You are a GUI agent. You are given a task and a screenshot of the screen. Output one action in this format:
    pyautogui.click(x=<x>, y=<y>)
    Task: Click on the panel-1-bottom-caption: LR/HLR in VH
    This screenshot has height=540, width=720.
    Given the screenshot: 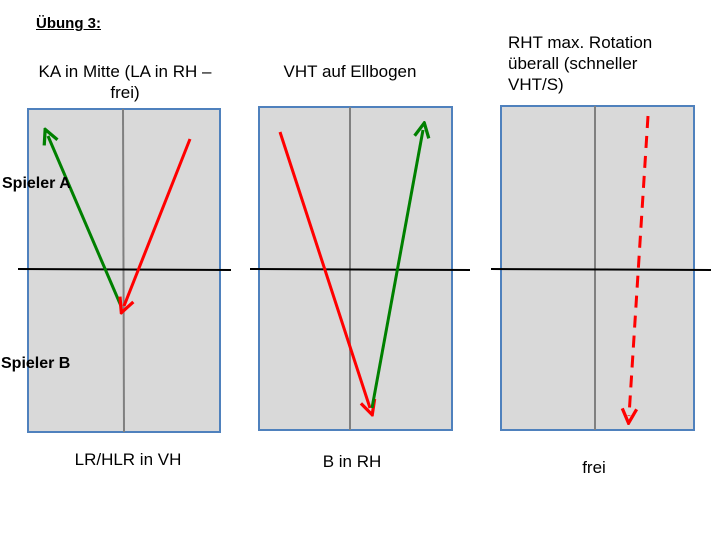 What is the action you would take?
    pyautogui.click(x=128, y=459)
    